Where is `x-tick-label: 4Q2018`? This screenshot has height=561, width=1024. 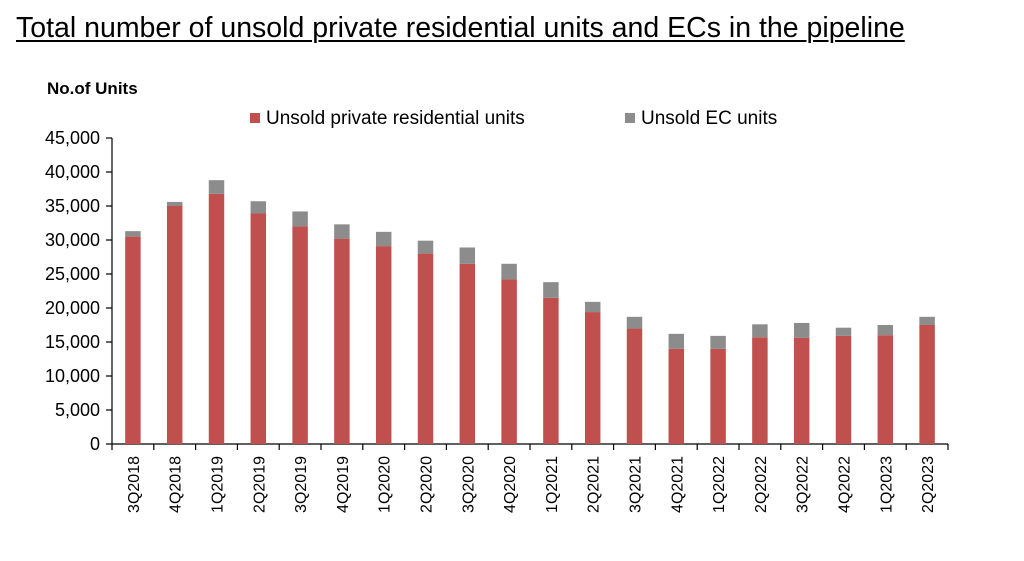
x-tick-label: 4Q2018 is located at coordinates (176, 484).